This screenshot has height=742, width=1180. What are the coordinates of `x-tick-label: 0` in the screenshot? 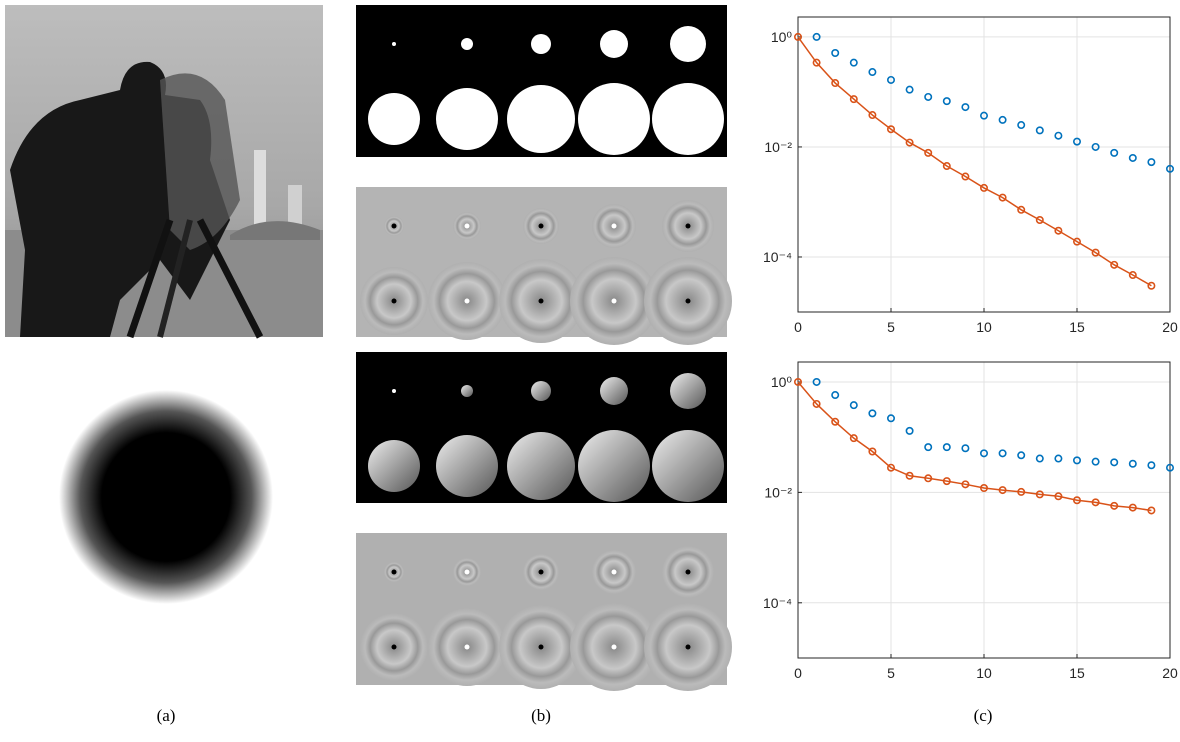 It's located at (798, 673).